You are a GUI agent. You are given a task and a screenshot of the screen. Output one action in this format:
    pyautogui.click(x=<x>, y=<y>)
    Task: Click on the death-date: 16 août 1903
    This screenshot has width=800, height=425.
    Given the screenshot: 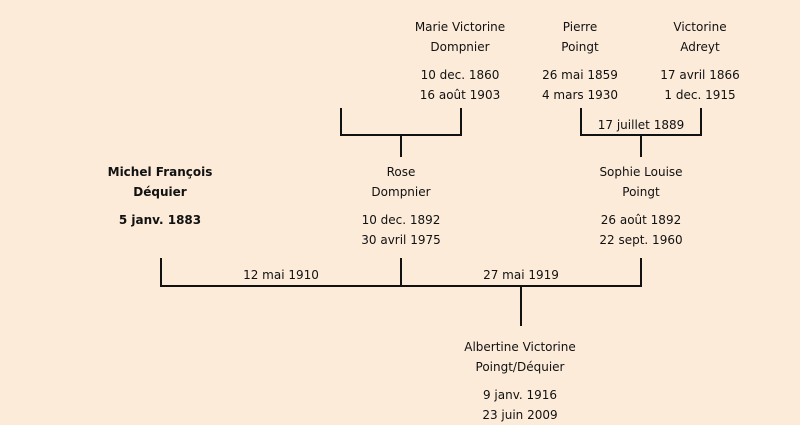 What is the action you would take?
    pyautogui.click(x=460, y=95)
    